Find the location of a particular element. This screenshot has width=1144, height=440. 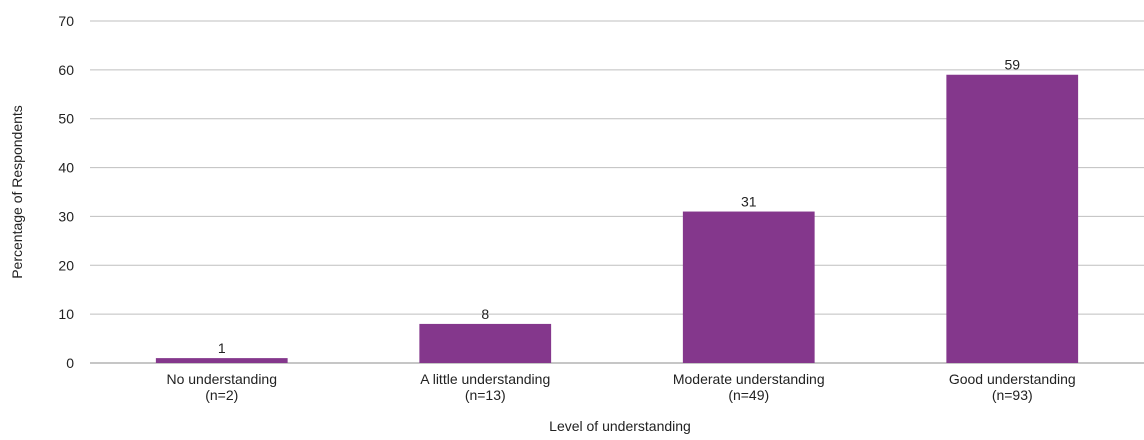

y-tick-label: 0 is located at coordinates (70, 363).